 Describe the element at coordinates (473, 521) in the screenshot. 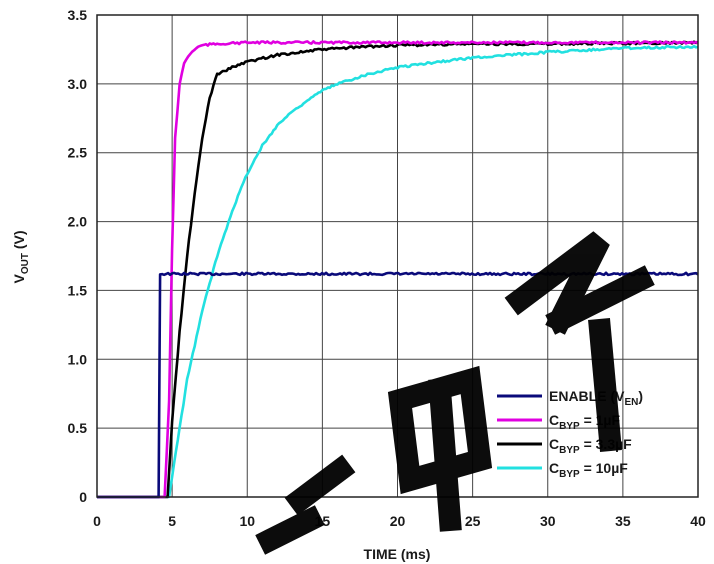

I see `x-tick-label: 25` at that location.